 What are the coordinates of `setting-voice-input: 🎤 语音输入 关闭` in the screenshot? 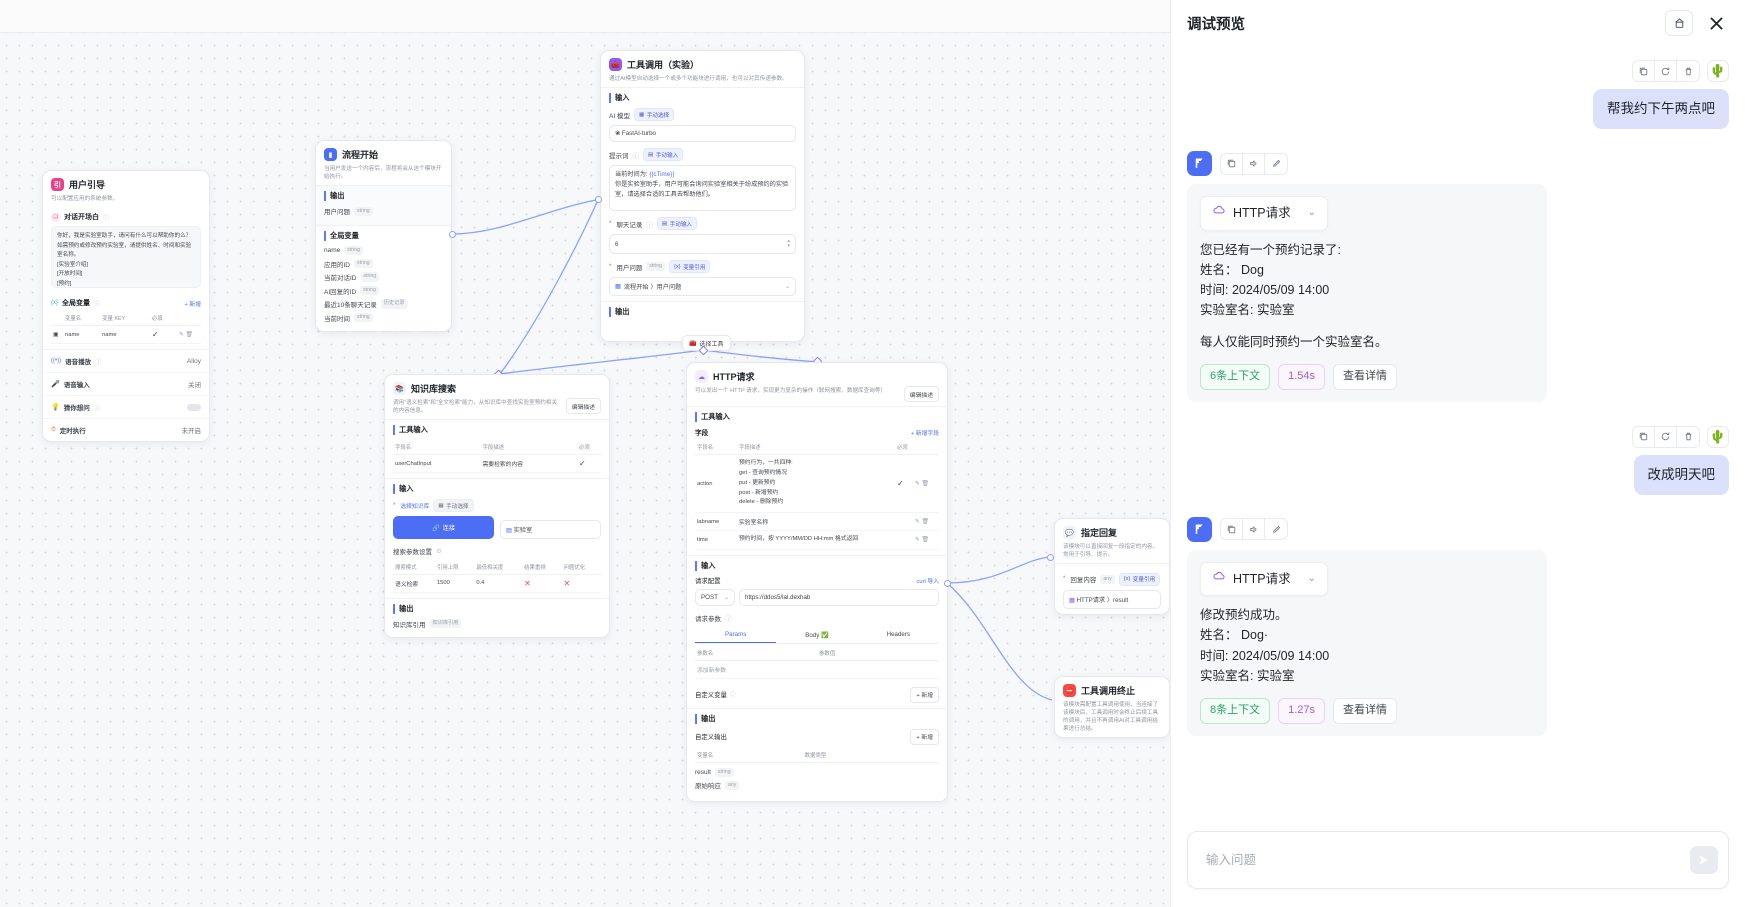 It's located at (126, 385).